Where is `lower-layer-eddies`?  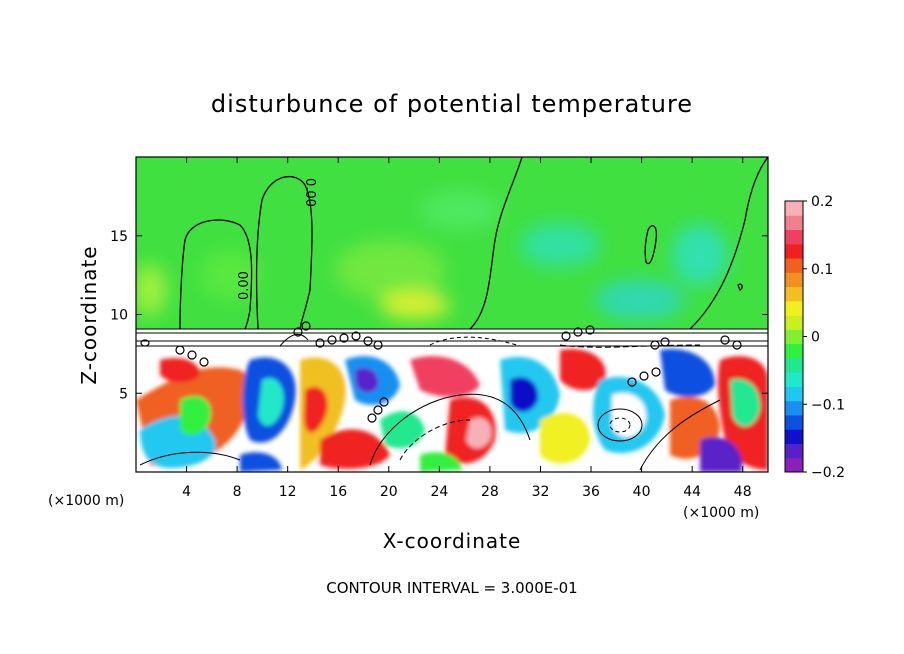 lower-layer-eddies is located at coordinates (452, 410).